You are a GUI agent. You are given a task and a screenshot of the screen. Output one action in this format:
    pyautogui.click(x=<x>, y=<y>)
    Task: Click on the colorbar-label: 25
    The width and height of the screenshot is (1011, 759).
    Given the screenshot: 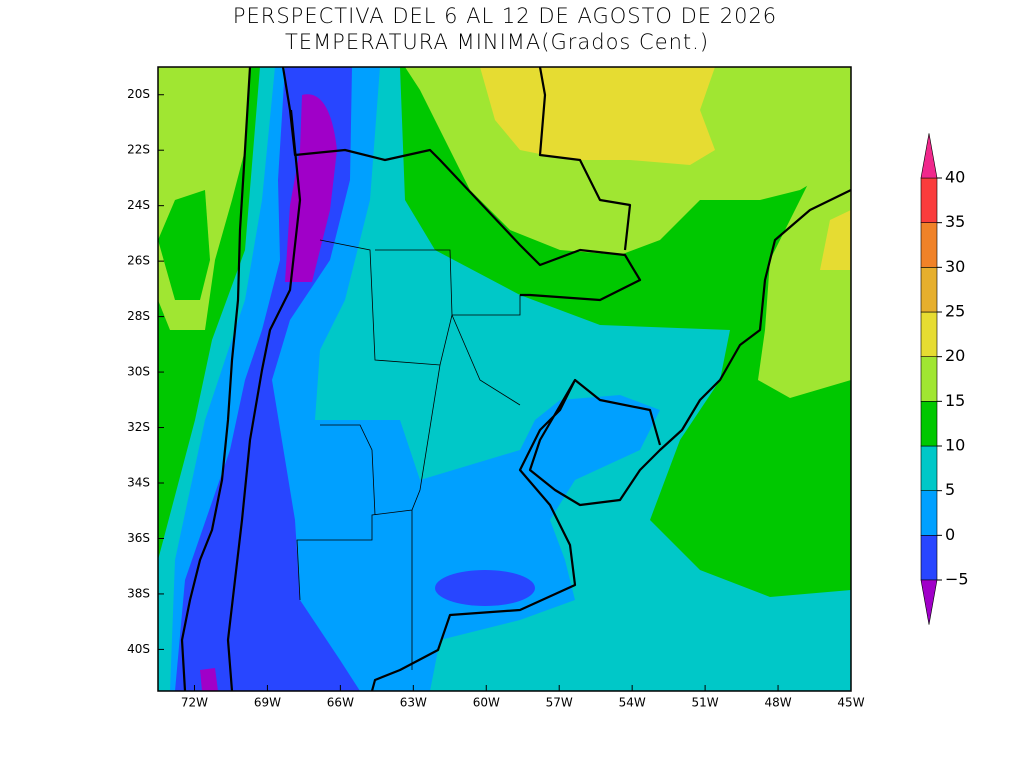 What is the action you would take?
    pyautogui.click(x=955, y=311)
    